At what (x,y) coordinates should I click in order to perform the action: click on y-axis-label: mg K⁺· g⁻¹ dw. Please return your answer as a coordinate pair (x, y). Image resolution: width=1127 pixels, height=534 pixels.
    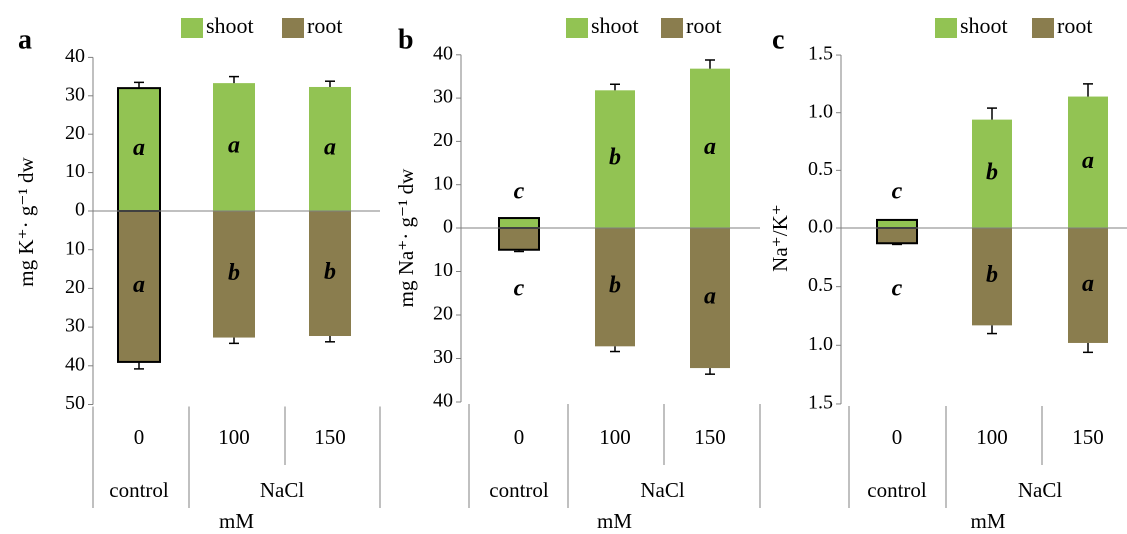
    Looking at the image, I should click on (26, 221).